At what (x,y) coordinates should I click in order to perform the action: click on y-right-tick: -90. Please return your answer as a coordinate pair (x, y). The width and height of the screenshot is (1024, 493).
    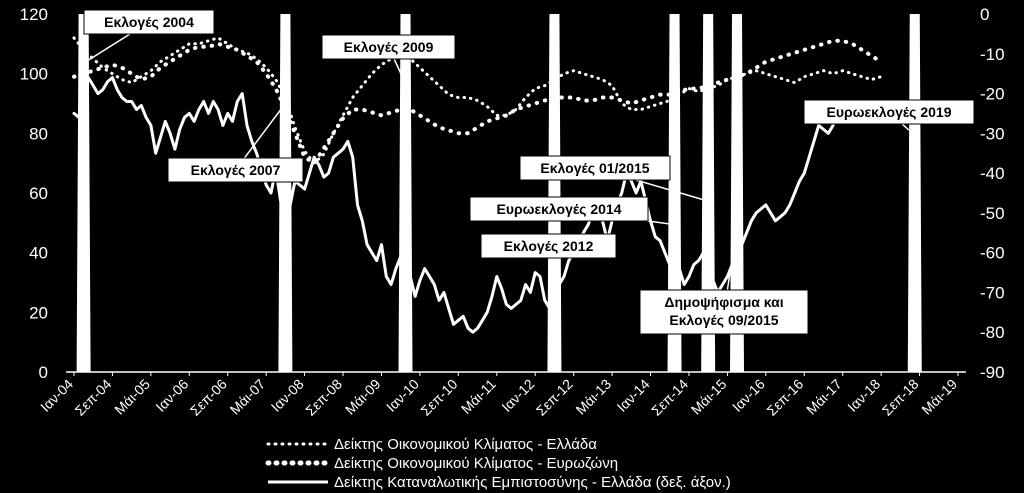
    Looking at the image, I should click on (992, 372).